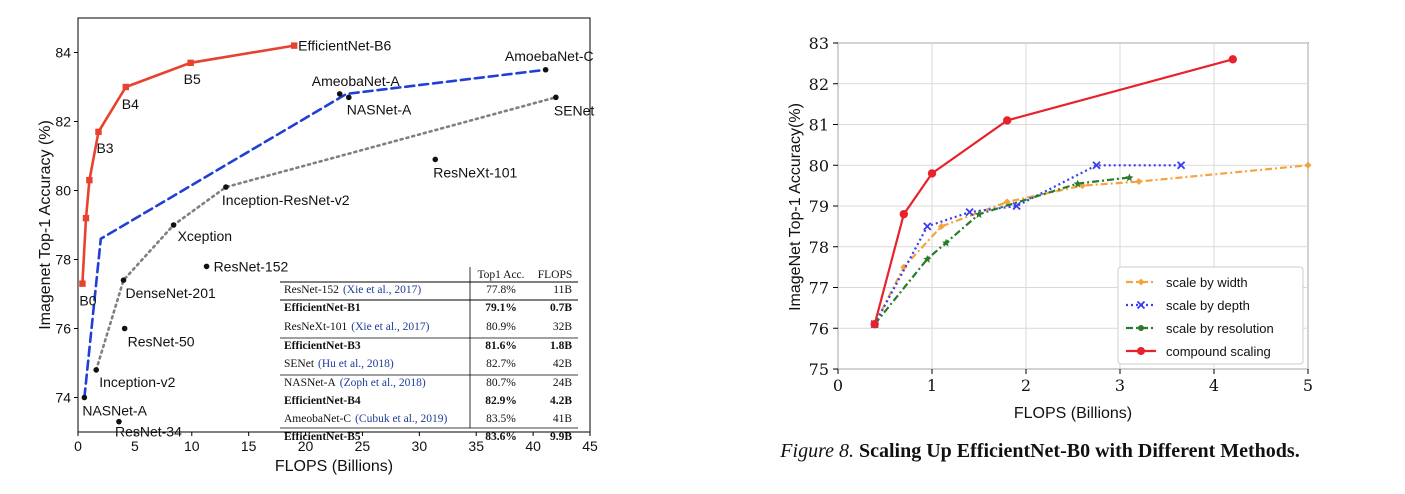 The image size is (1405, 494). Describe the element at coordinates (549, 56) in the screenshot. I see `model-point-label: AmoebaNet-C` at that location.